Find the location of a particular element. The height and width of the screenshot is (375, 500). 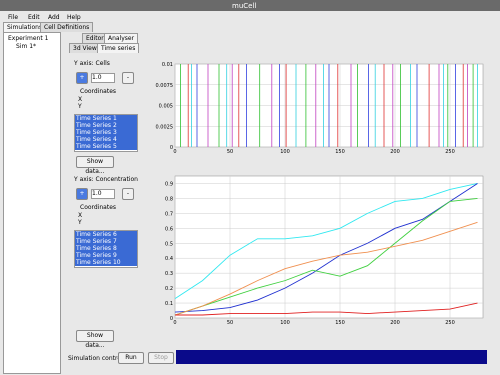

y-tick-label: 0.005 is located at coordinates (166, 107).